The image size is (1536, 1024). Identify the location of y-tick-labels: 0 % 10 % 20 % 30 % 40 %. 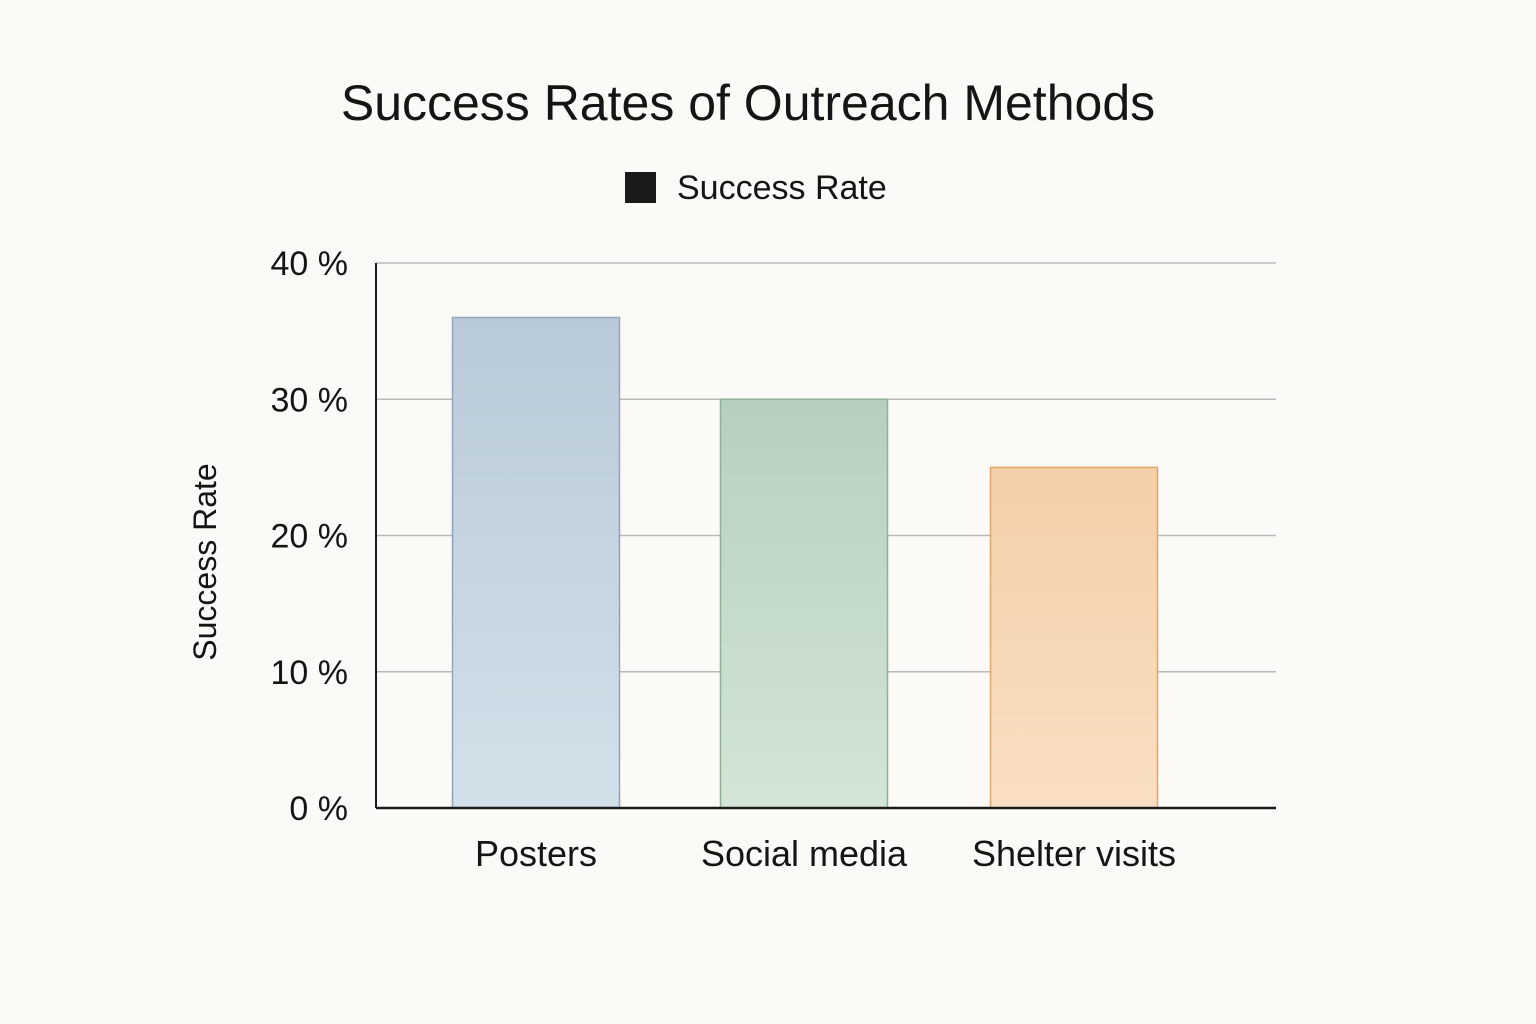
(310, 536).